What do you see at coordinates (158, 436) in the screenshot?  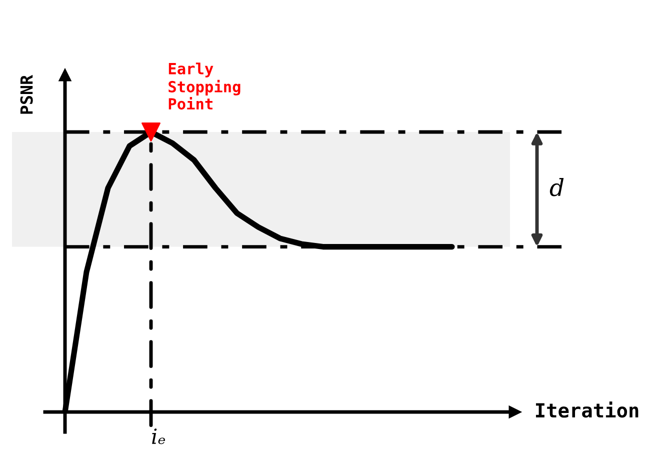 I see `text: iₑ` at bounding box center [158, 436].